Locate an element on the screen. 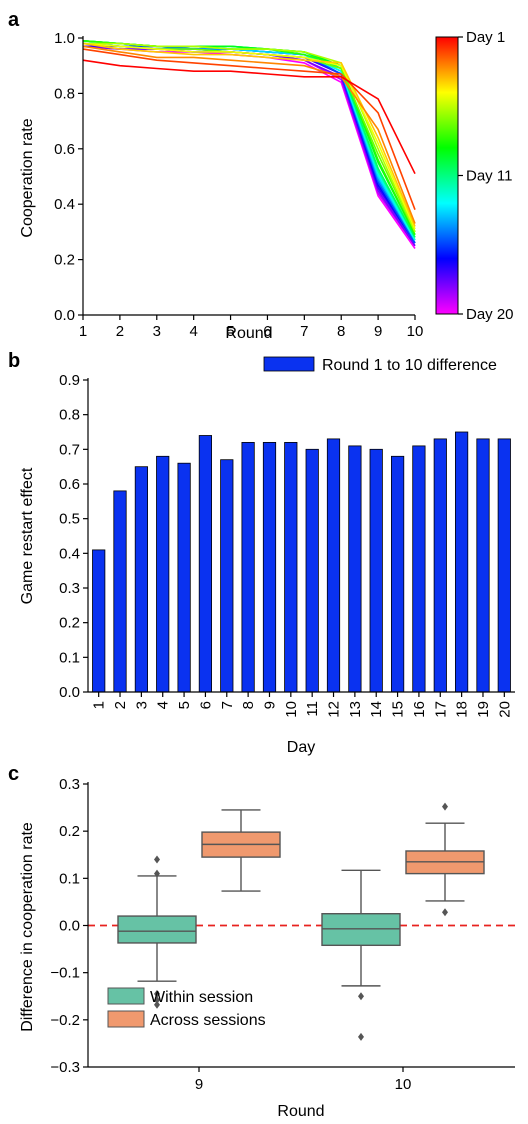 The height and width of the screenshot is (1124, 528). panel-a-x-tick-label: 9 is located at coordinates (378, 331).